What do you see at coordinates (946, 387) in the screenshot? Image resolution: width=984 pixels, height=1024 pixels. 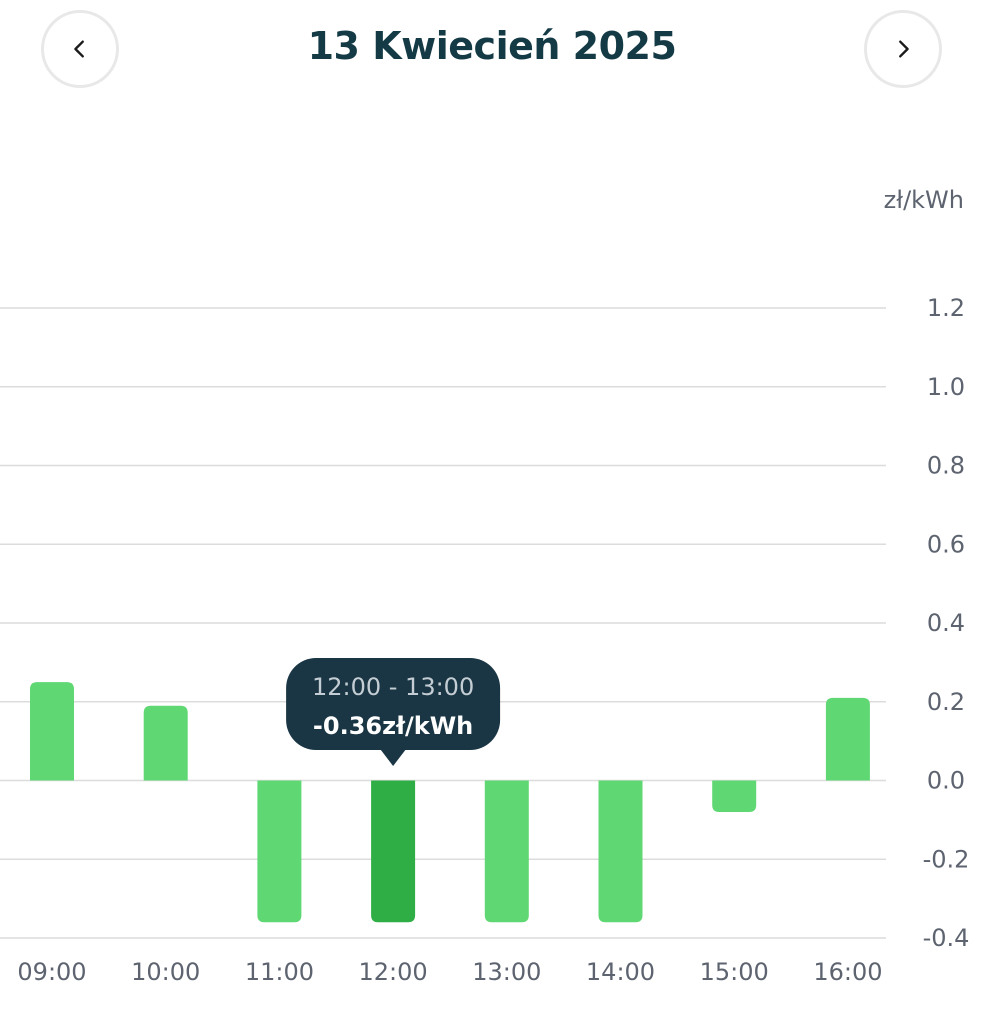 I see `y-tick-label: 1.0` at bounding box center [946, 387].